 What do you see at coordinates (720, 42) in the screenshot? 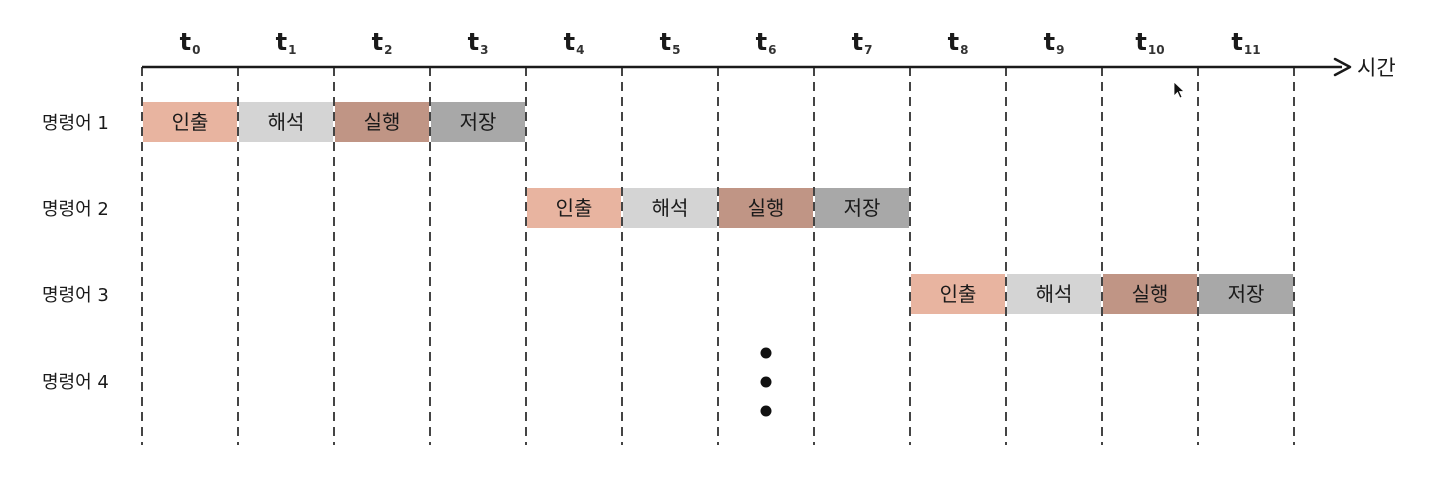
I see `time-tick-labels: t0 t1 t2 t3 t4 t5 t6 t7 t8 t9 t10 t11` at bounding box center [720, 42].